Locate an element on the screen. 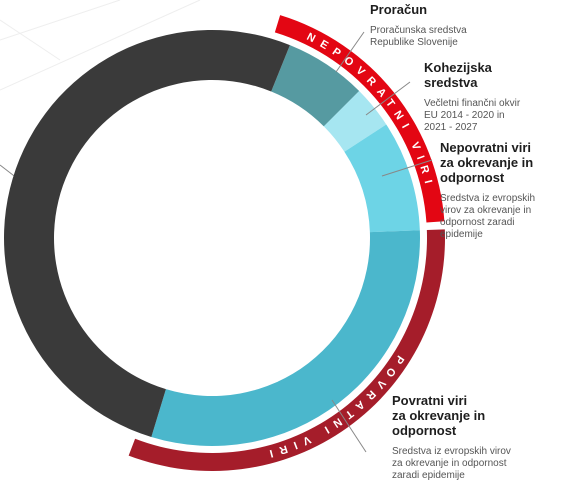  category-description: za okrevanje in odpornost is located at coordinates (449, 463).